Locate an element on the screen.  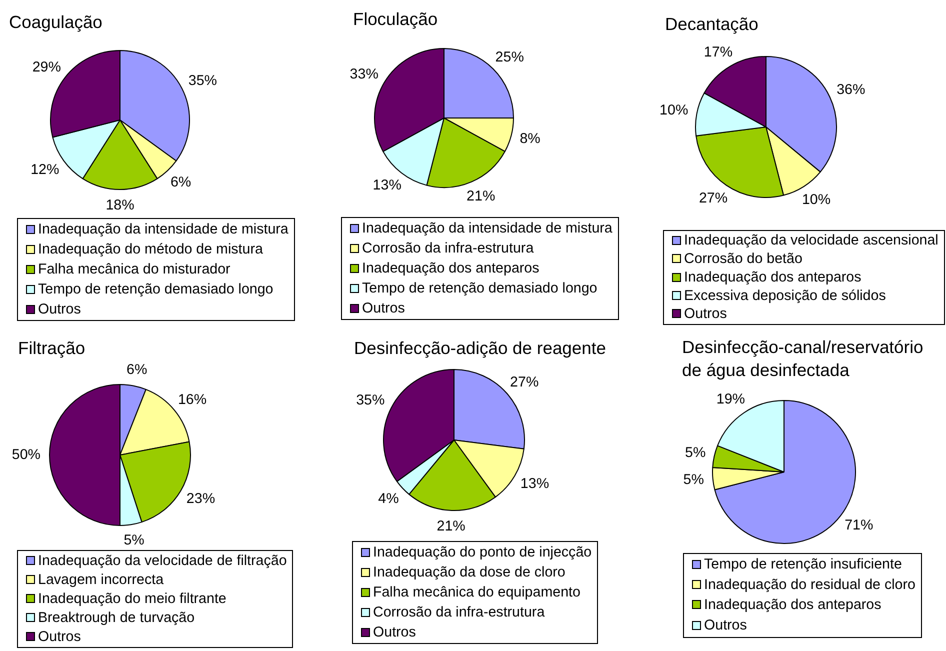
chart-title: Floculação is located at coordinates (396, 19).